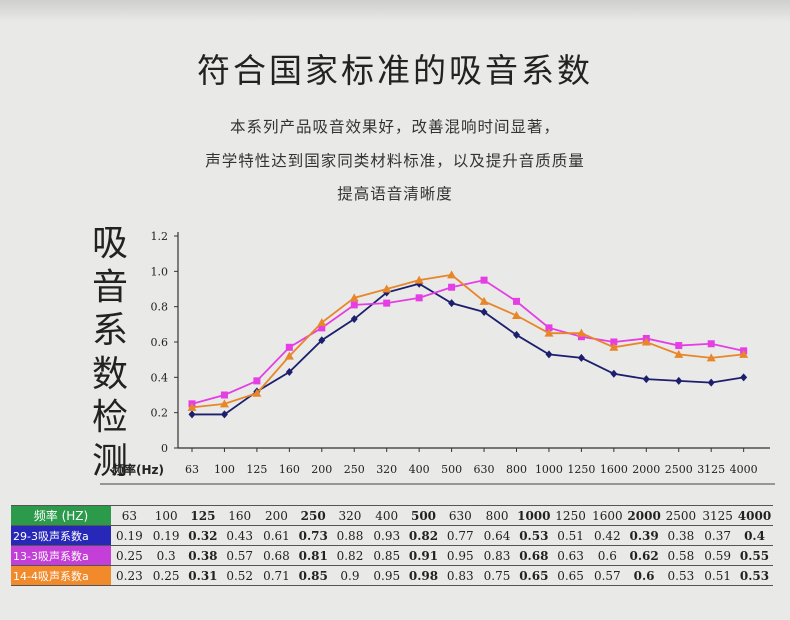 This screenshot has height=620, width=790. Describe the element at coordinates (484, 469) in the screenshot. I see `x-tick-label: 630` at that location.